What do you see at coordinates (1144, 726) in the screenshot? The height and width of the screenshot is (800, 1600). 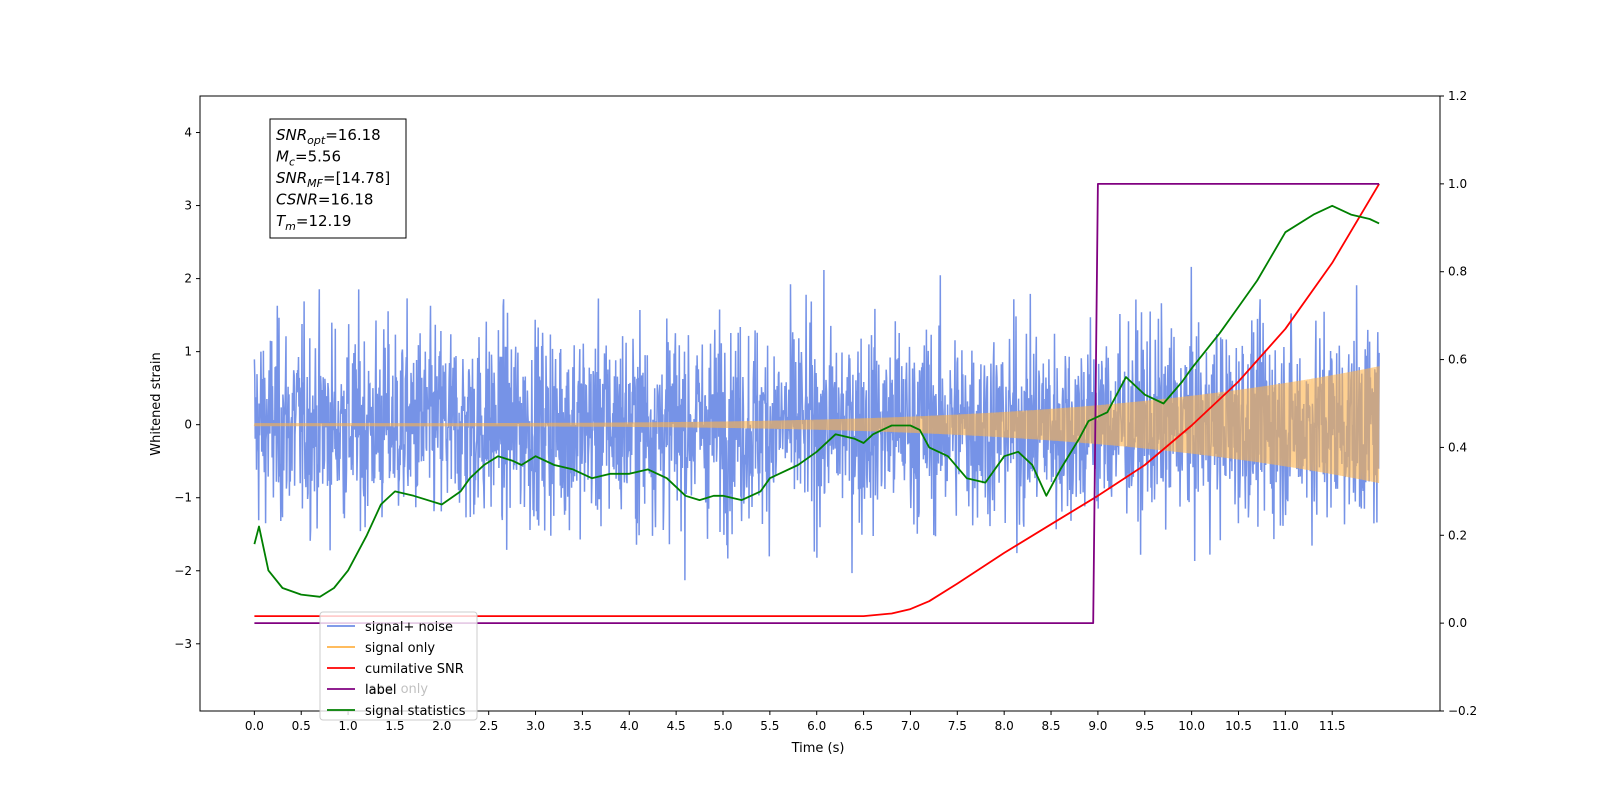 I see `x-tick-label: 9.5` at bounding box center [1144, 726].